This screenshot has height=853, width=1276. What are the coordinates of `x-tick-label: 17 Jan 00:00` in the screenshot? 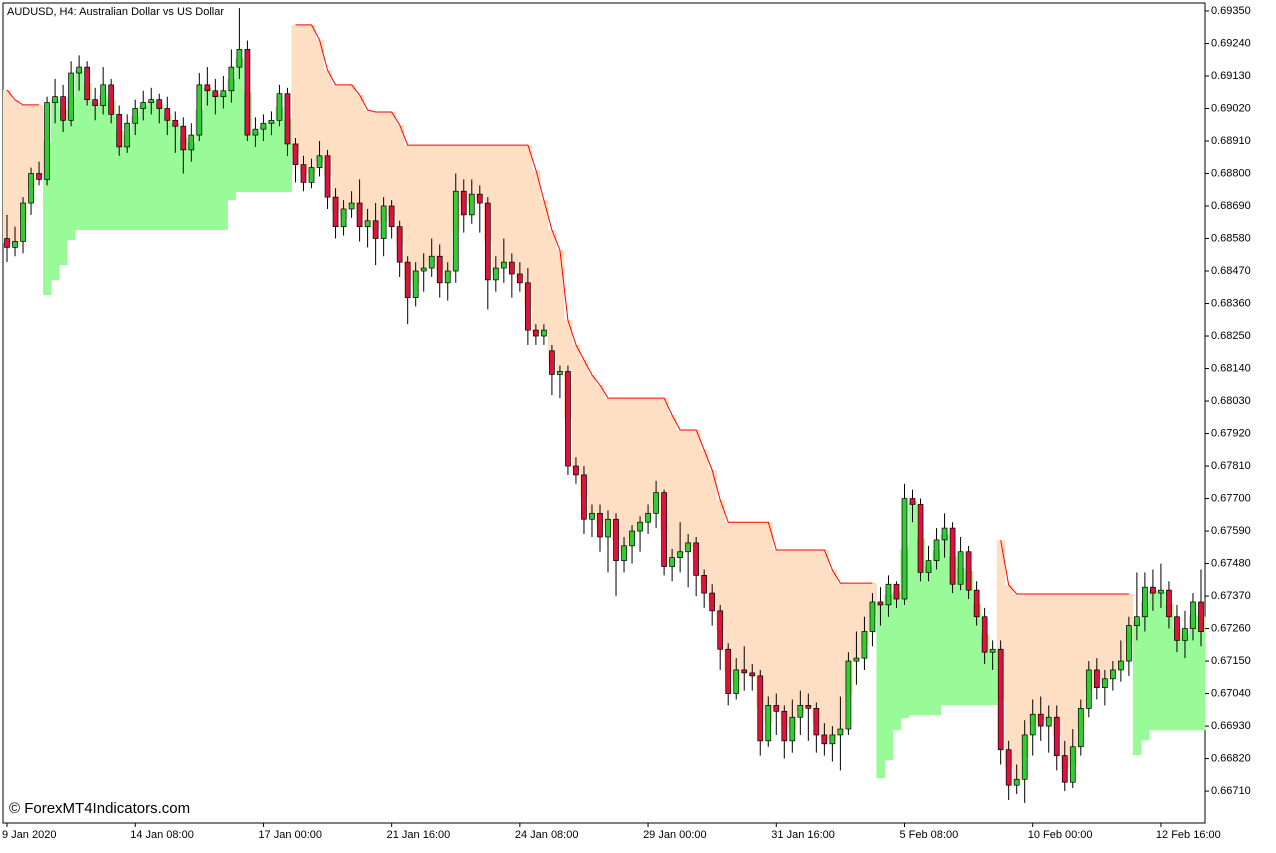 It's located at (290, 835).